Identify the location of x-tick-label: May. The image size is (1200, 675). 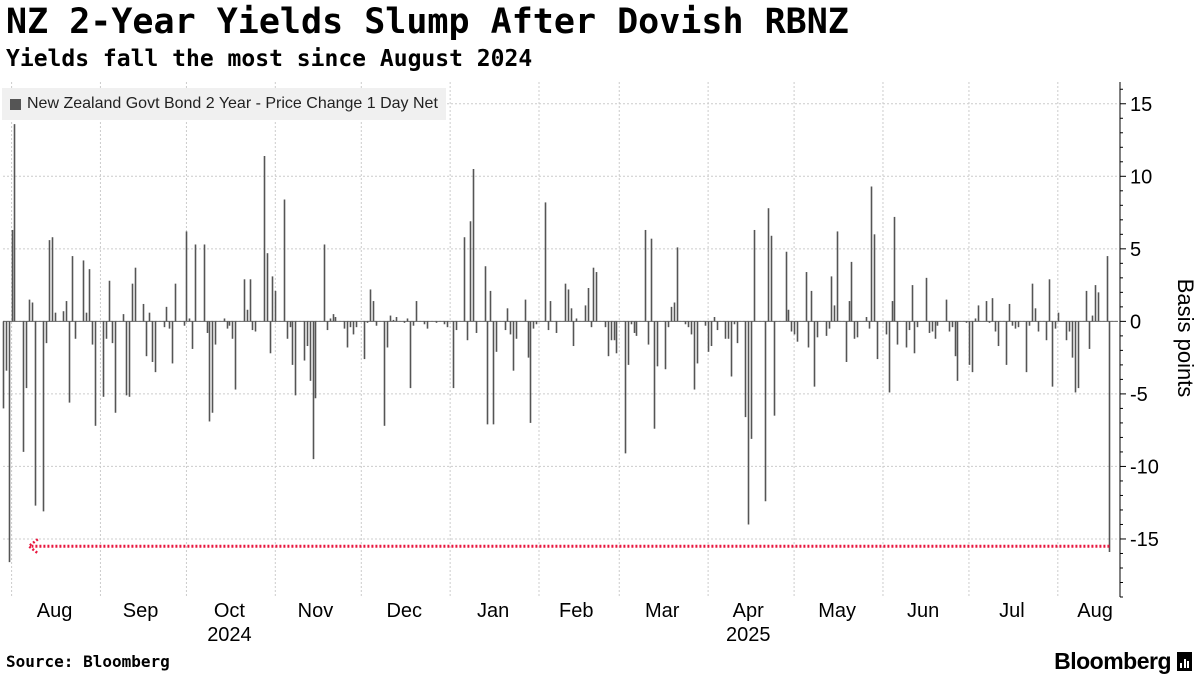
(837, 611).